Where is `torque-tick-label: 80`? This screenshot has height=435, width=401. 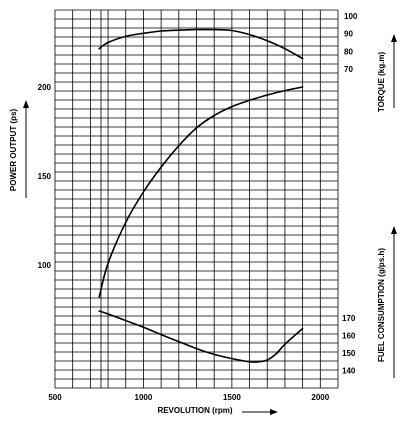
torque-tick-label: 80 is located at coordinates (348, 51).